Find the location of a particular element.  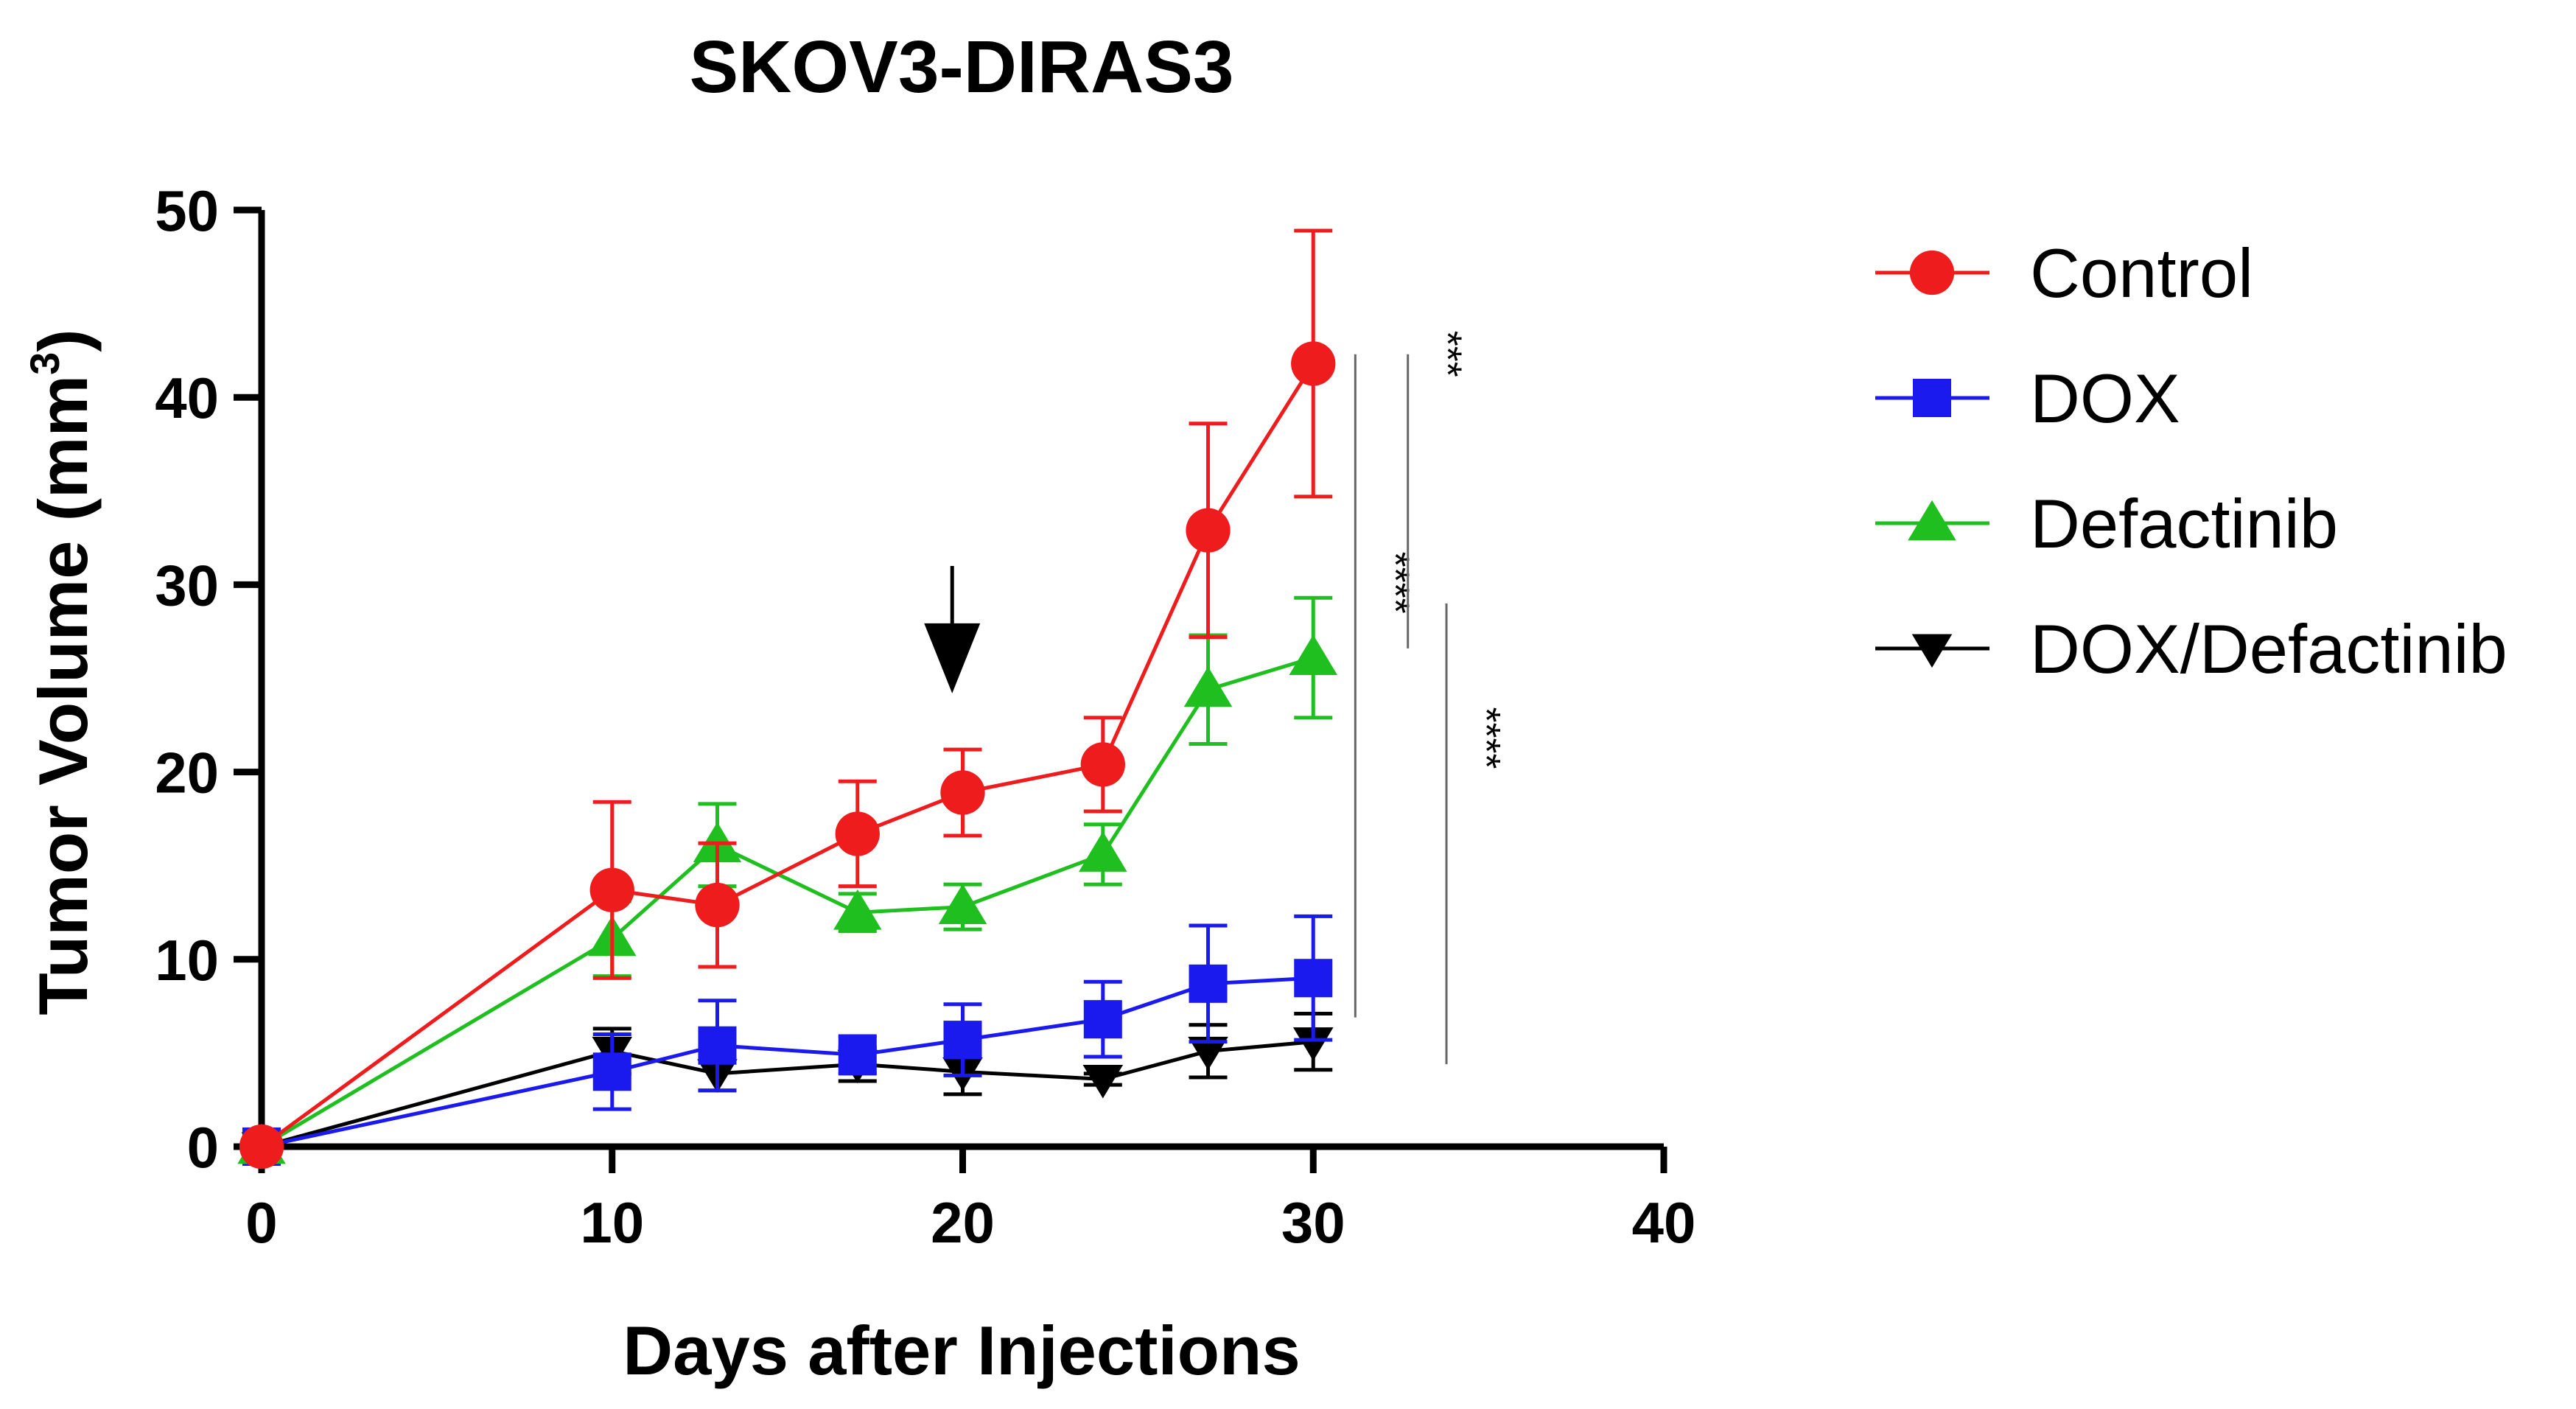

y-tick-label: 10 is located at coordinates (187, 961).